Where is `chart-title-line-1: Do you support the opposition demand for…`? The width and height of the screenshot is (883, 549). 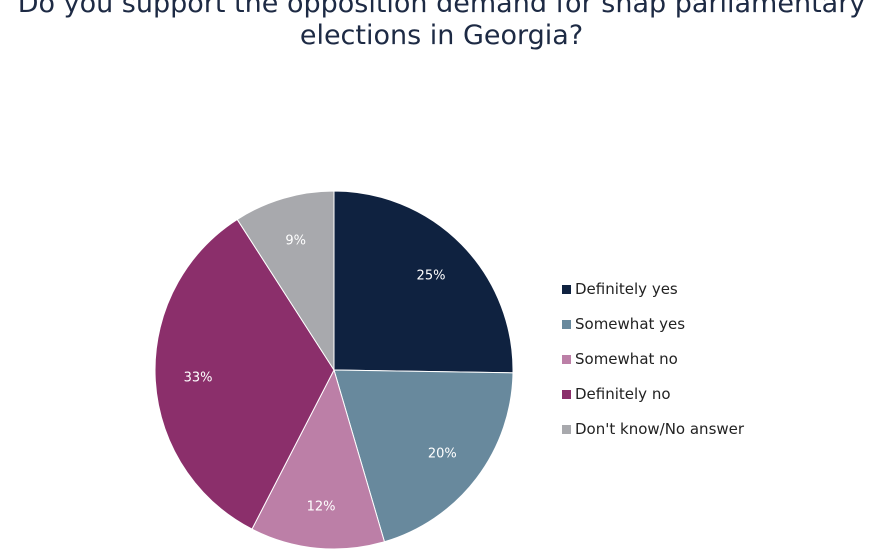
chart-title-line-1: Do you support the opposition demand for… is located at coordinates (441, 9).